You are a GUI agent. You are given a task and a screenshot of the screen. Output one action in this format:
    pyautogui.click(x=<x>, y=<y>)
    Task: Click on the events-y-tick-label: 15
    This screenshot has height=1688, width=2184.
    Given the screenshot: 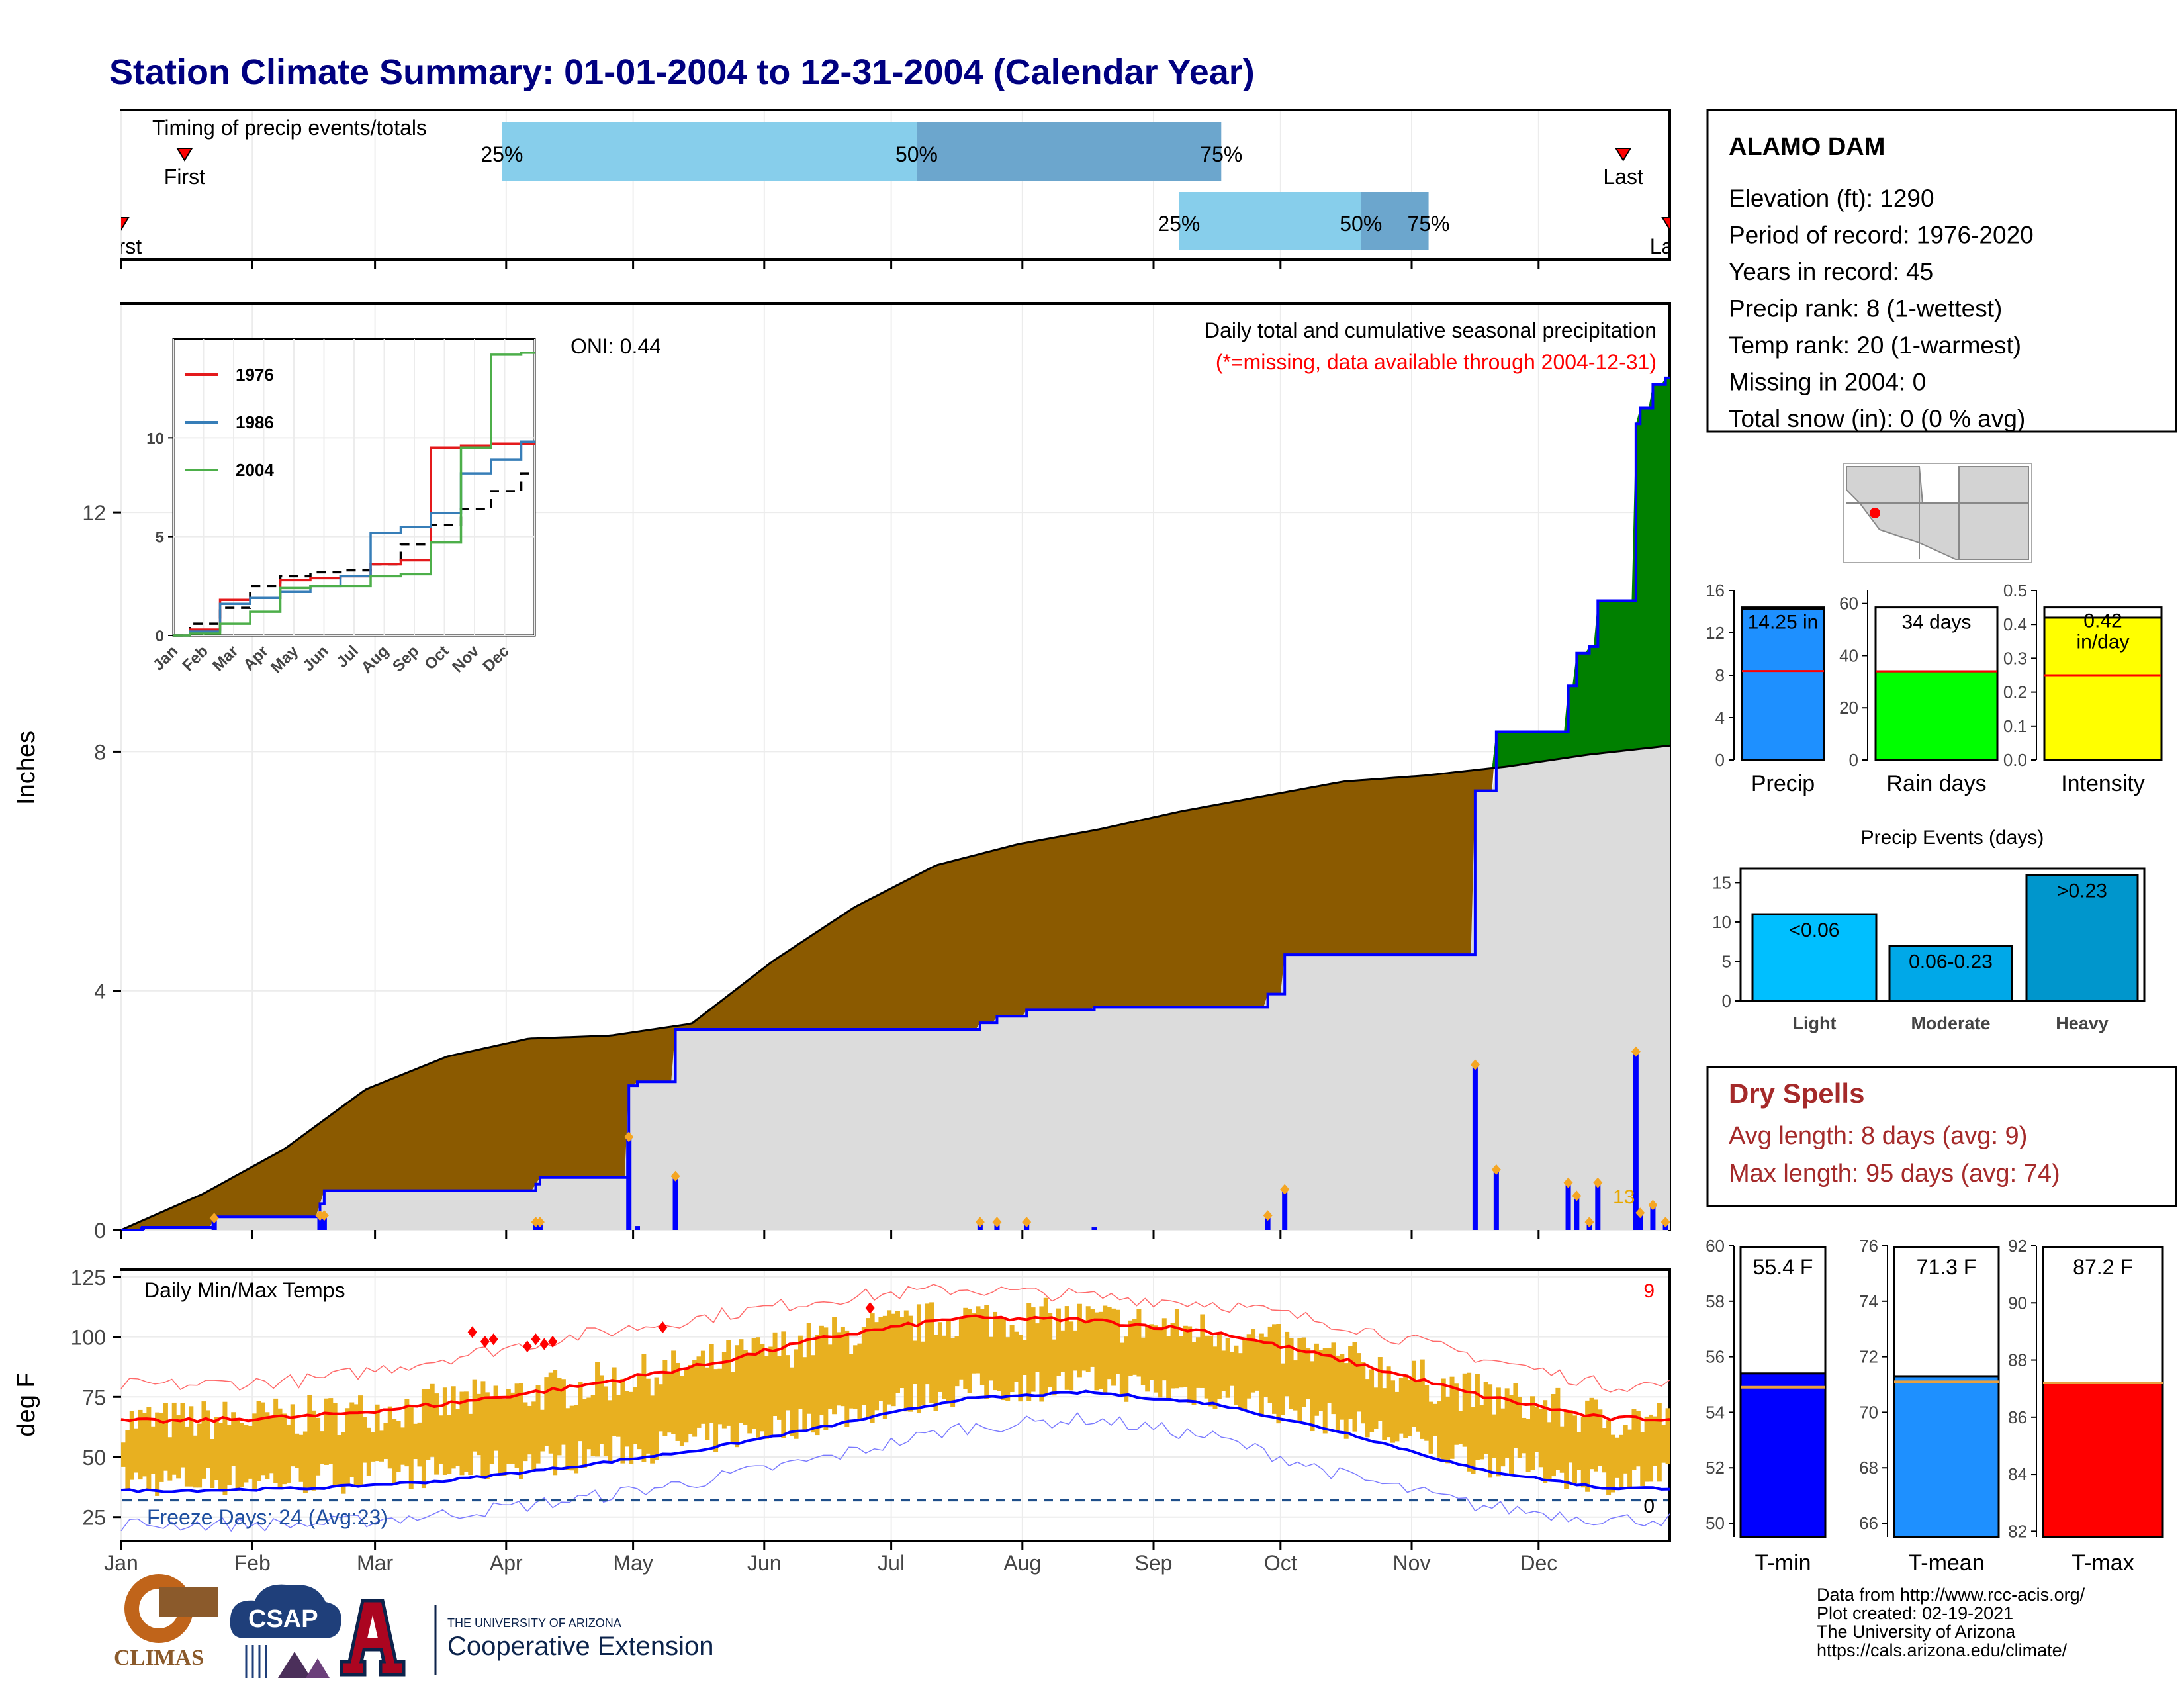 What is the action you would take?
    pyautogui.click(x=1721, y=882)
    